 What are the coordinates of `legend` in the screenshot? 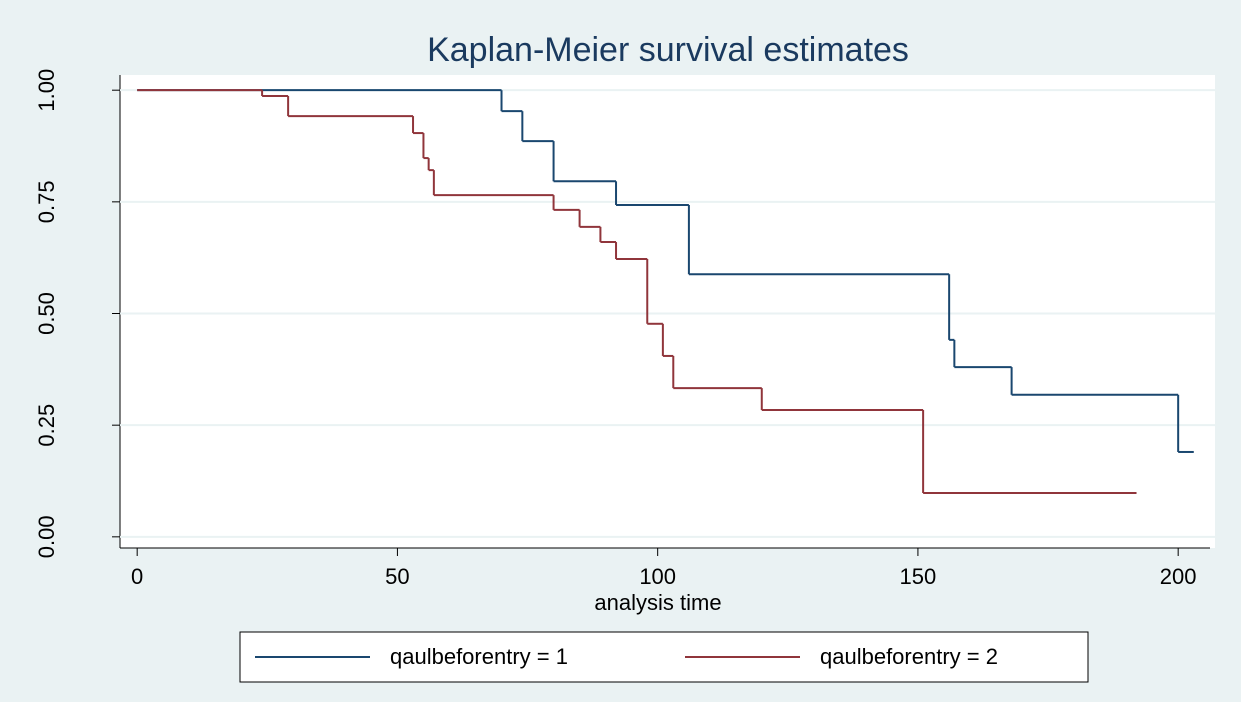 It's located at (664, 657).